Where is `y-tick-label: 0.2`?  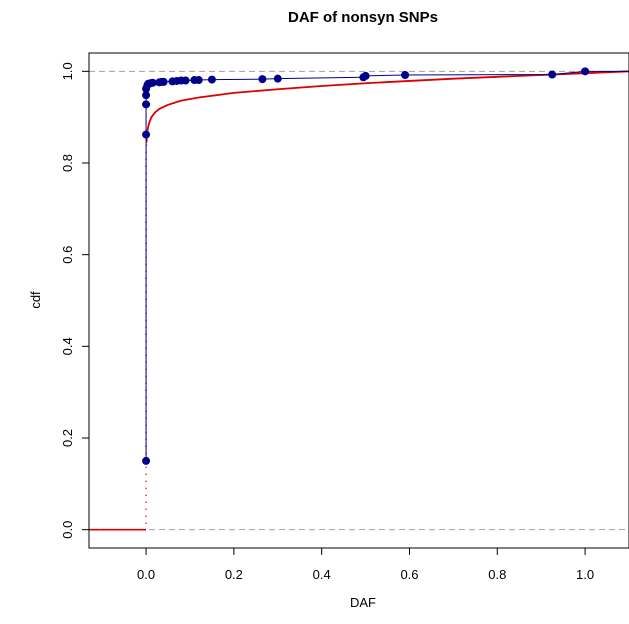 y-tick-label: 0.2 is located at coordinates (67, 438).